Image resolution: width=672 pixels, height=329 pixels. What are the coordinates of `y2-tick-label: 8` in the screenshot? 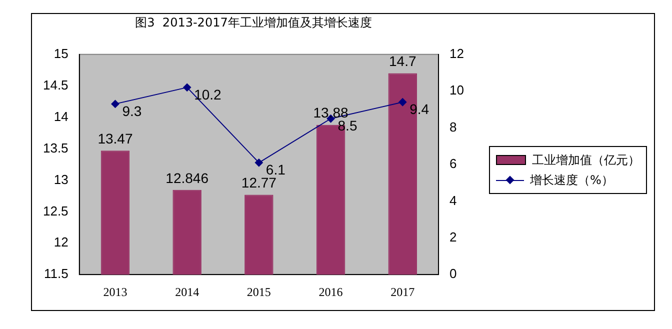 It's located at (453, 126).